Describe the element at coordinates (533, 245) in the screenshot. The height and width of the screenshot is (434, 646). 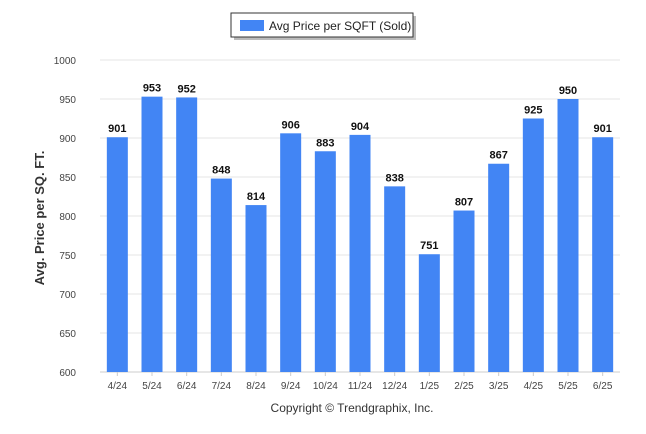
I see `bar-4/25` at that location.